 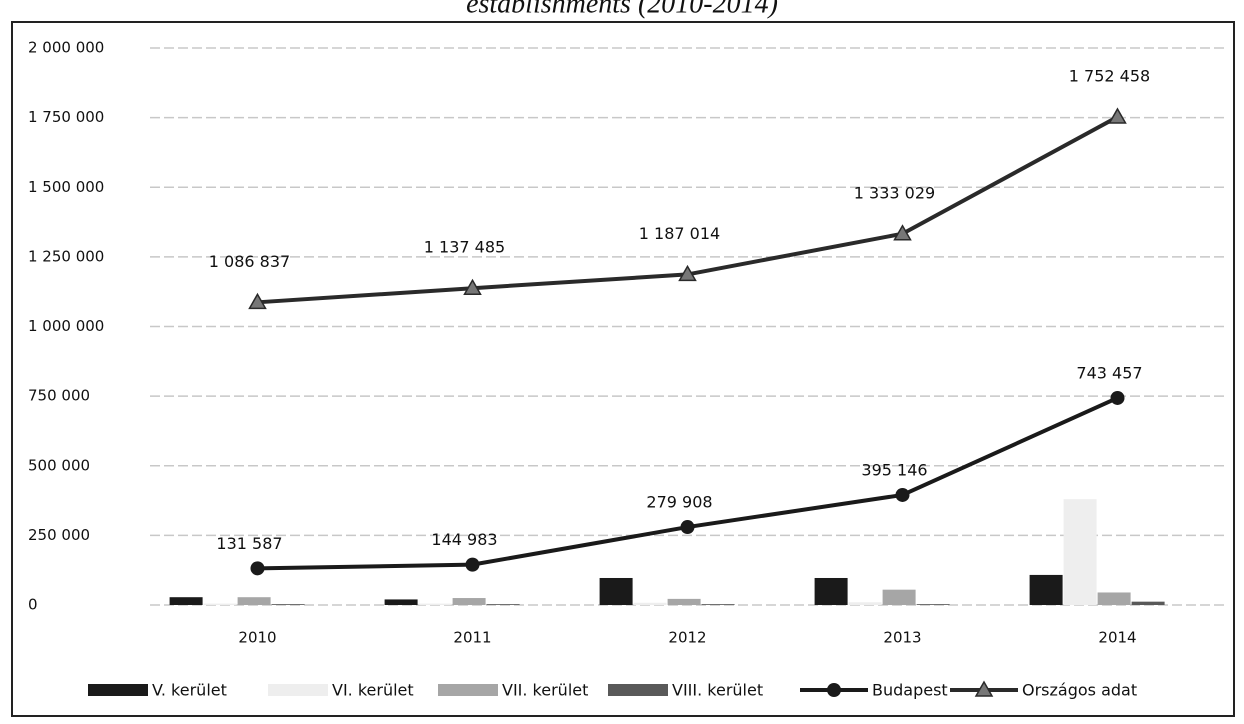 I want to click on x-tick-label: 2011, so click(x=472, y=638).